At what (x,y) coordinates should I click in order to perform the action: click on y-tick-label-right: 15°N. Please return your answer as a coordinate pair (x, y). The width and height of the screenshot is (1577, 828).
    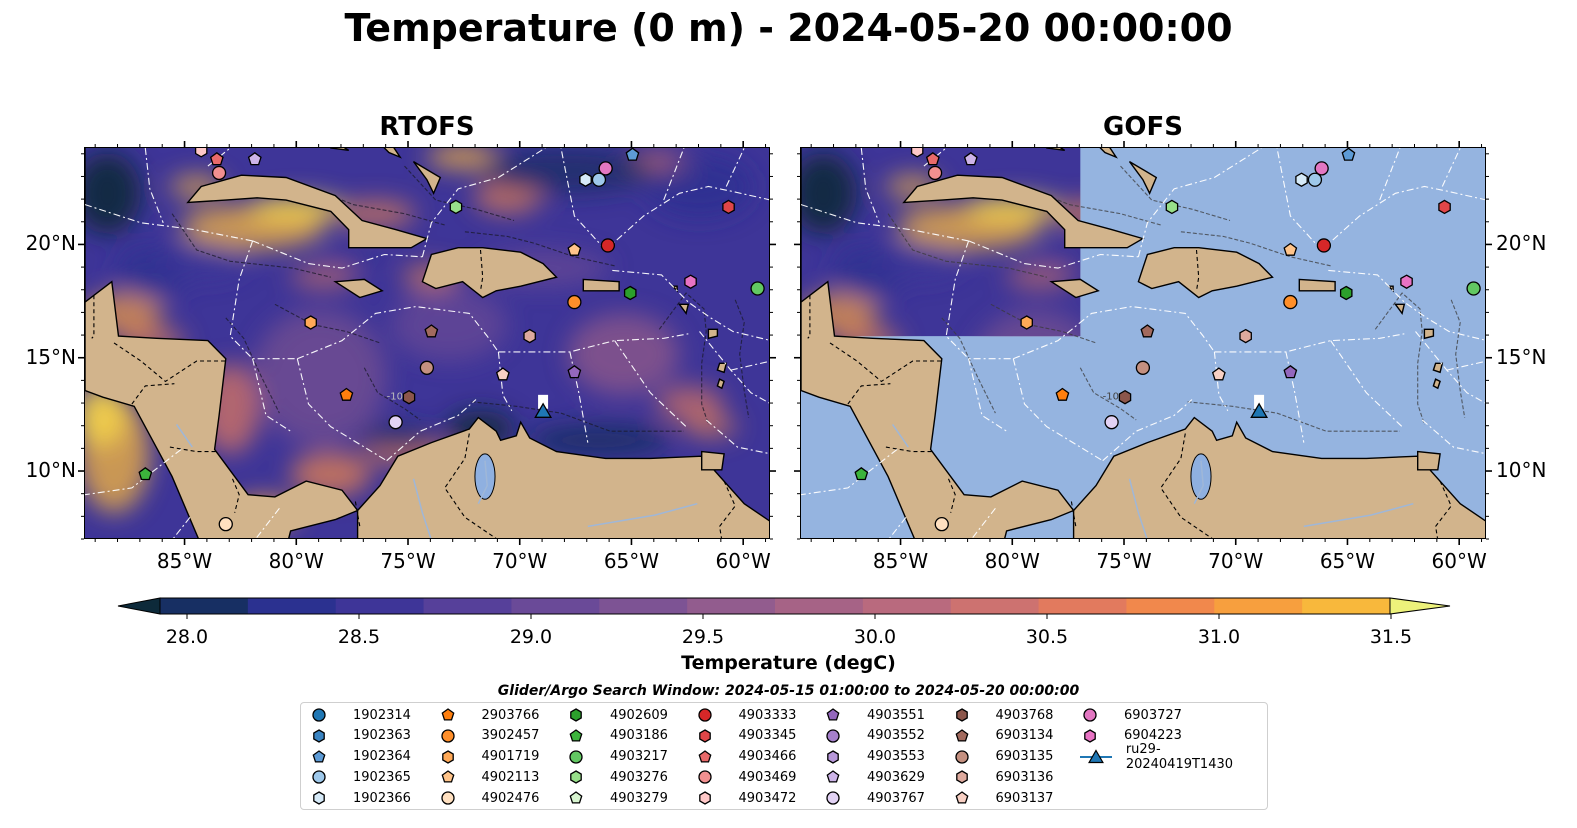
    Looking at the image, I should click on (1521, 356).